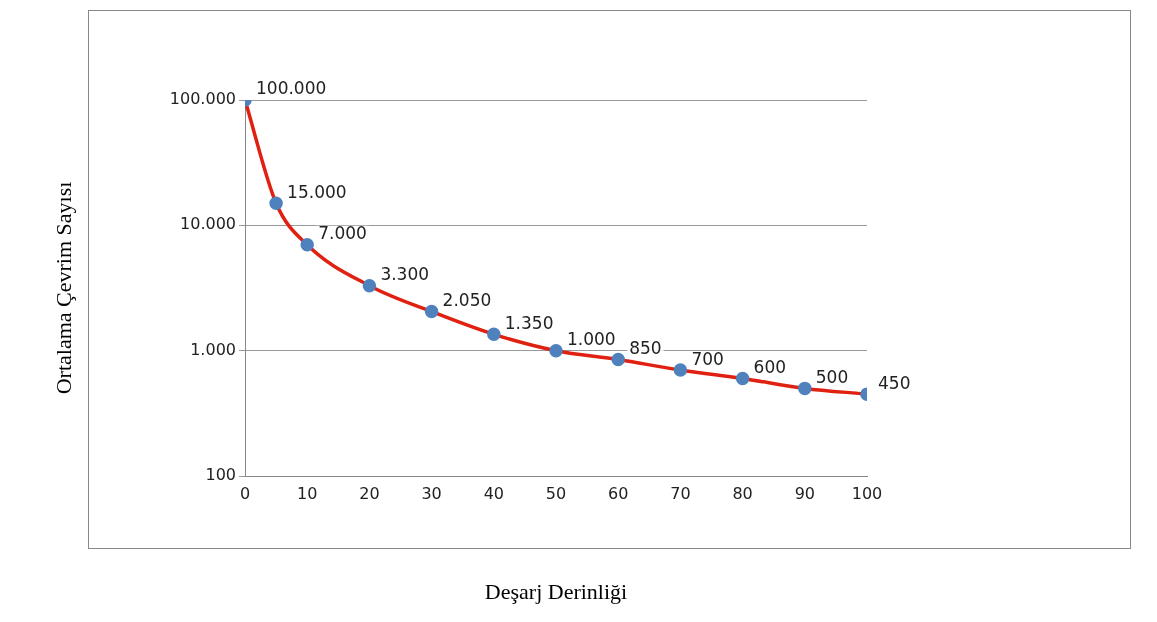  I want to click on x-tick-label: 60, so click(618, 493).